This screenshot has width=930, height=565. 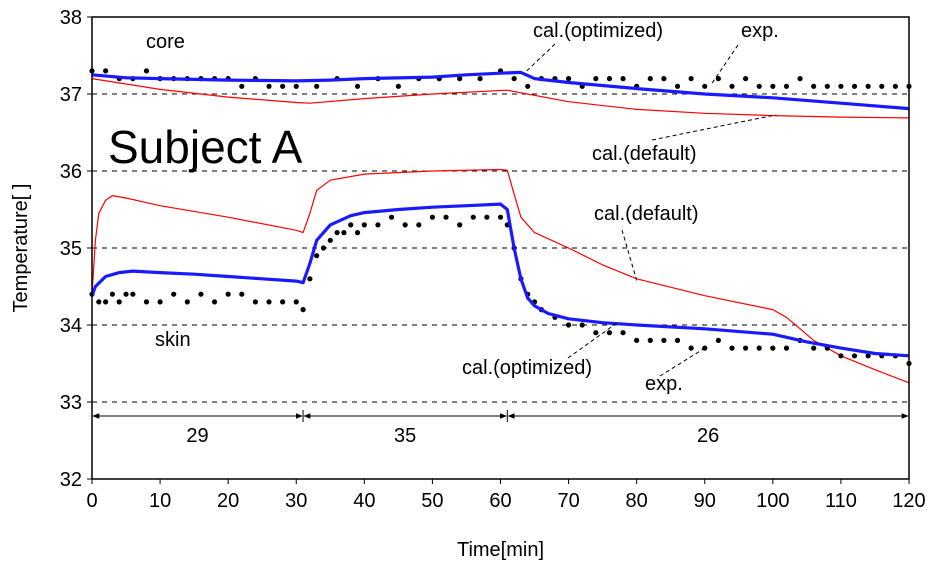 What do you see at coordinates (432, 501) in the screenshot?
I see `x-tick-label: 50` at bounding box center [432, 501].